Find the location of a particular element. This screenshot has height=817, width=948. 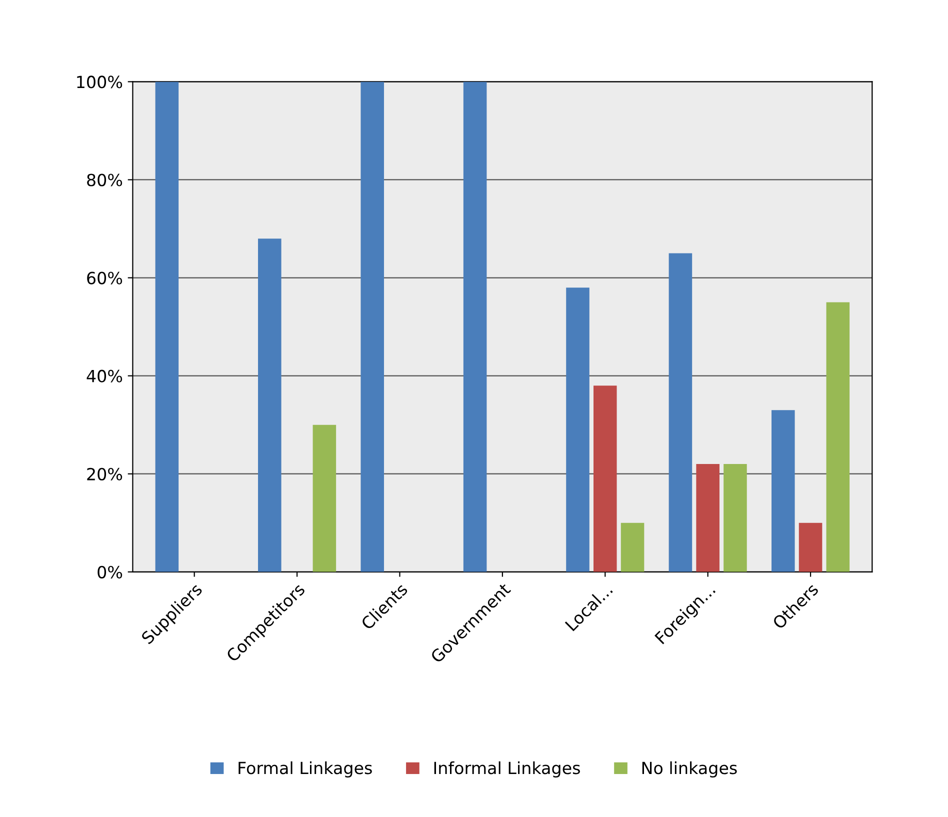

y-tick-label: 80% is located at coordinates (104, 180).